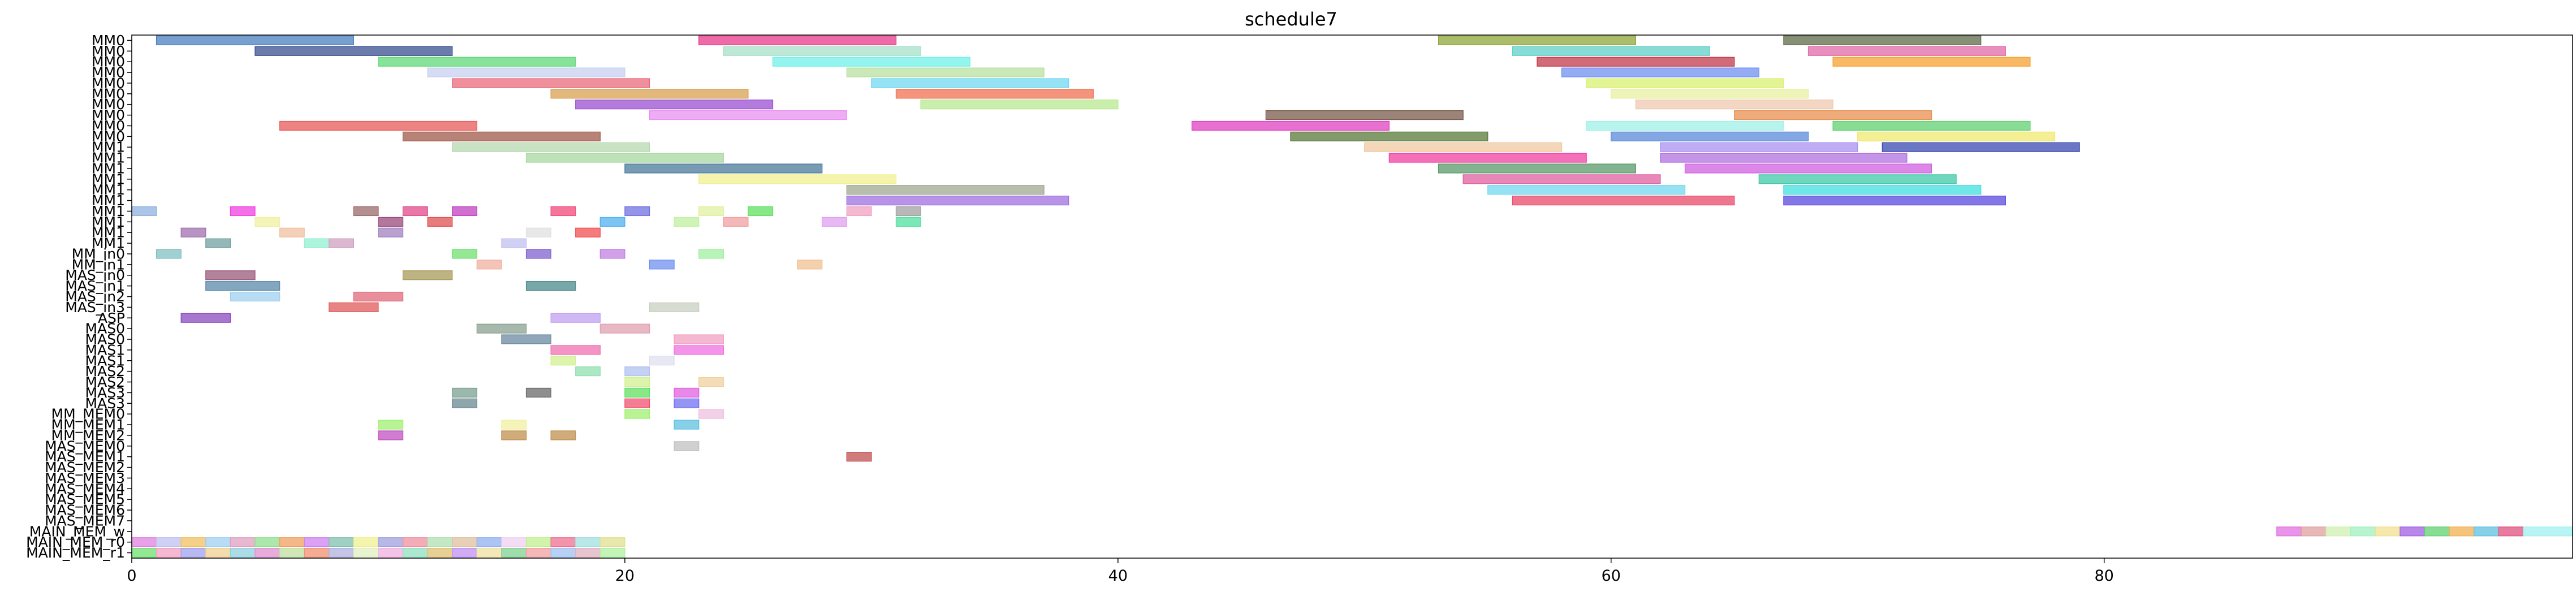 This screenshot has width=2576, height=596. Describe the element at coordinates (105, 382) in the screenshot. I see `y-tick-label: MAS2` at that location.